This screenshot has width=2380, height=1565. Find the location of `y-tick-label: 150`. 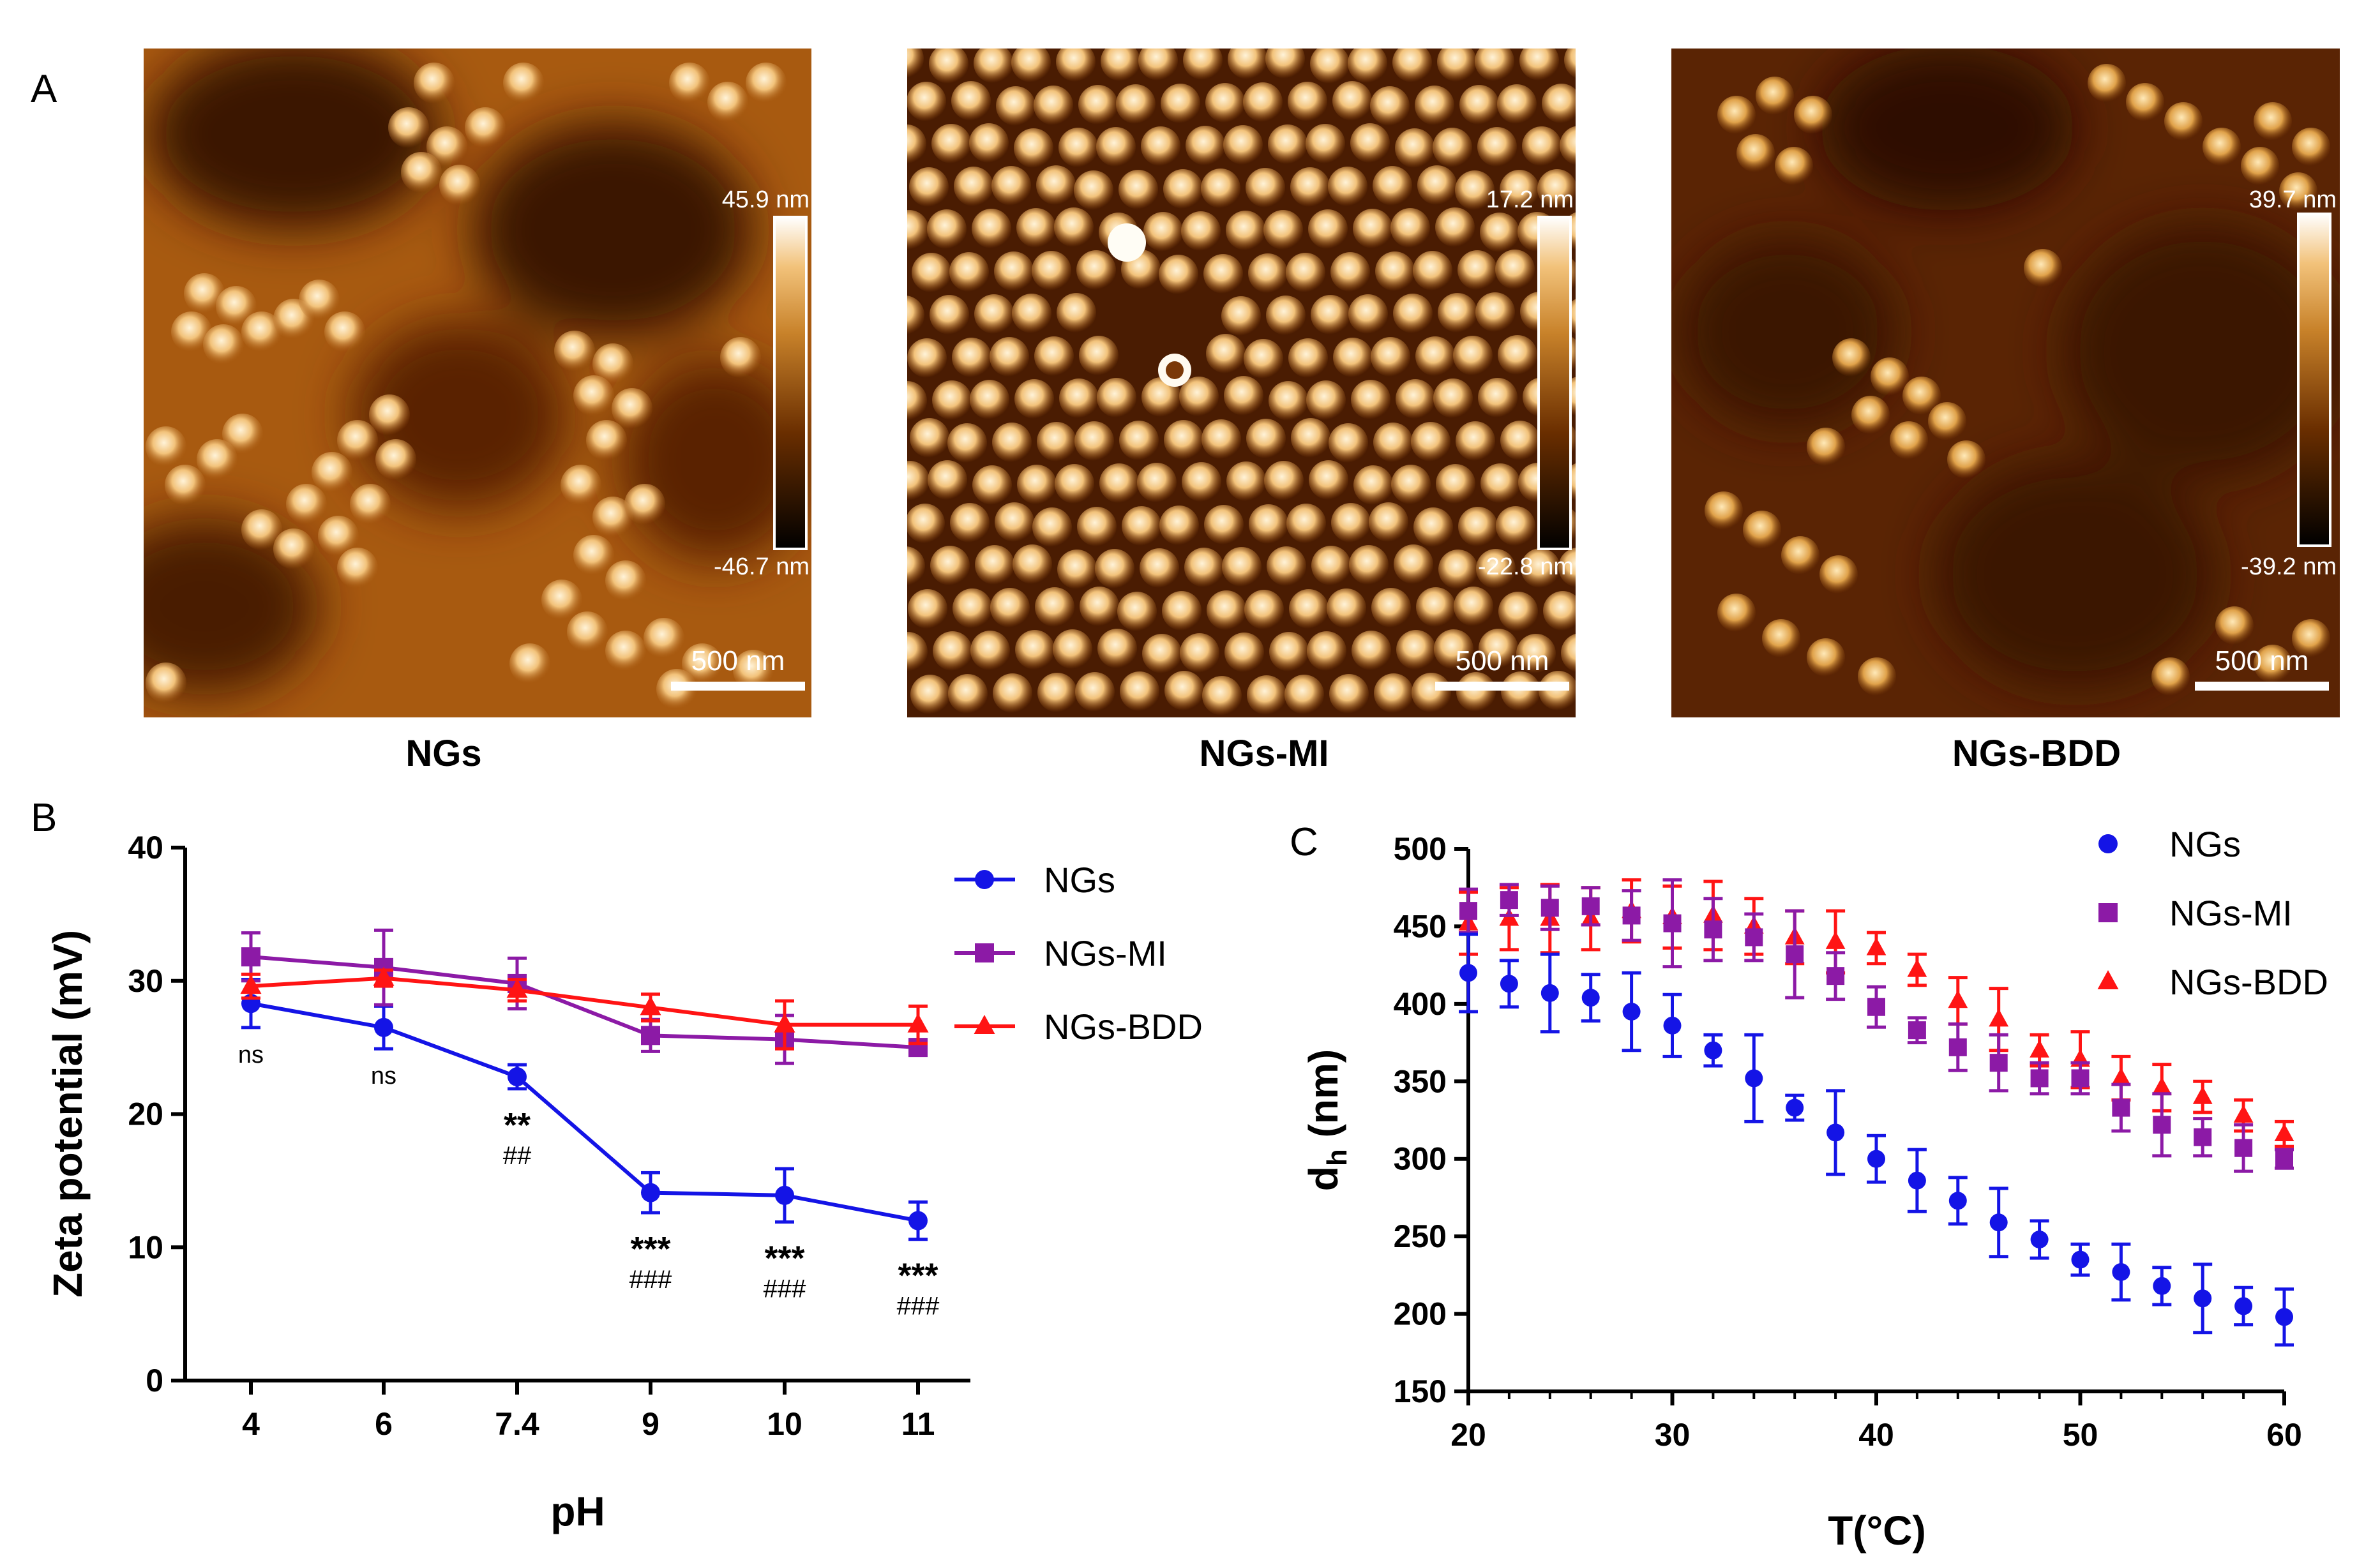

y-tick-label: 150 is located at coordinates (1420, 1391).